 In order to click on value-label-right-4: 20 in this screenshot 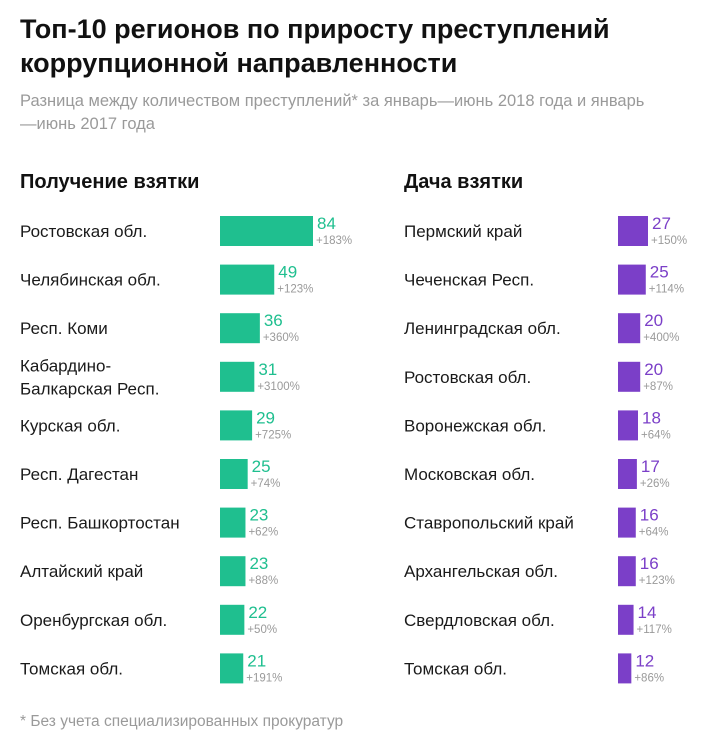, I will do `click(653, 369)`.